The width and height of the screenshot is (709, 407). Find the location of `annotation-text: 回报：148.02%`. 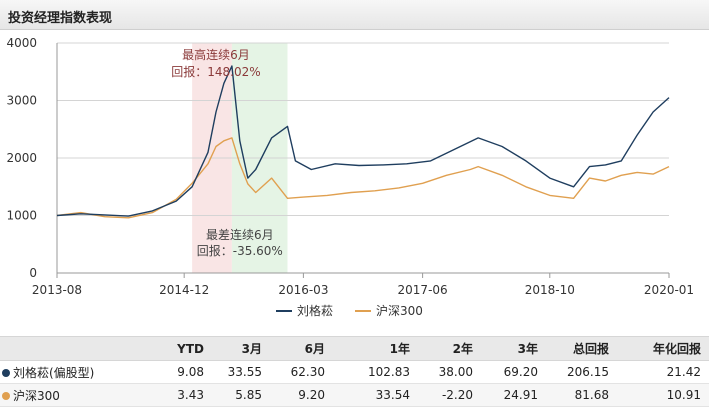

annotation-text: 回报：148.02% is located at coordinates (215, 71).